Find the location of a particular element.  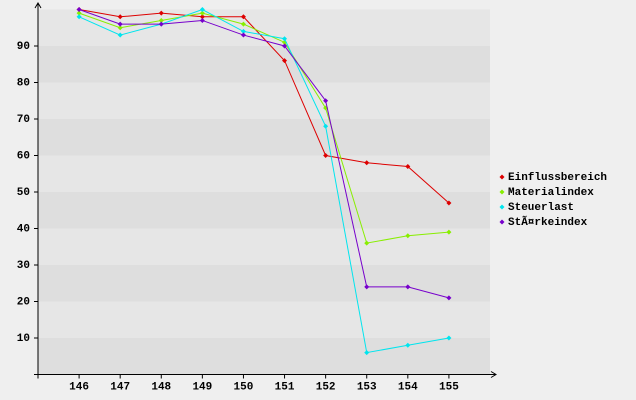

x-tick-label: 148 is located at coordinates (161, 387).